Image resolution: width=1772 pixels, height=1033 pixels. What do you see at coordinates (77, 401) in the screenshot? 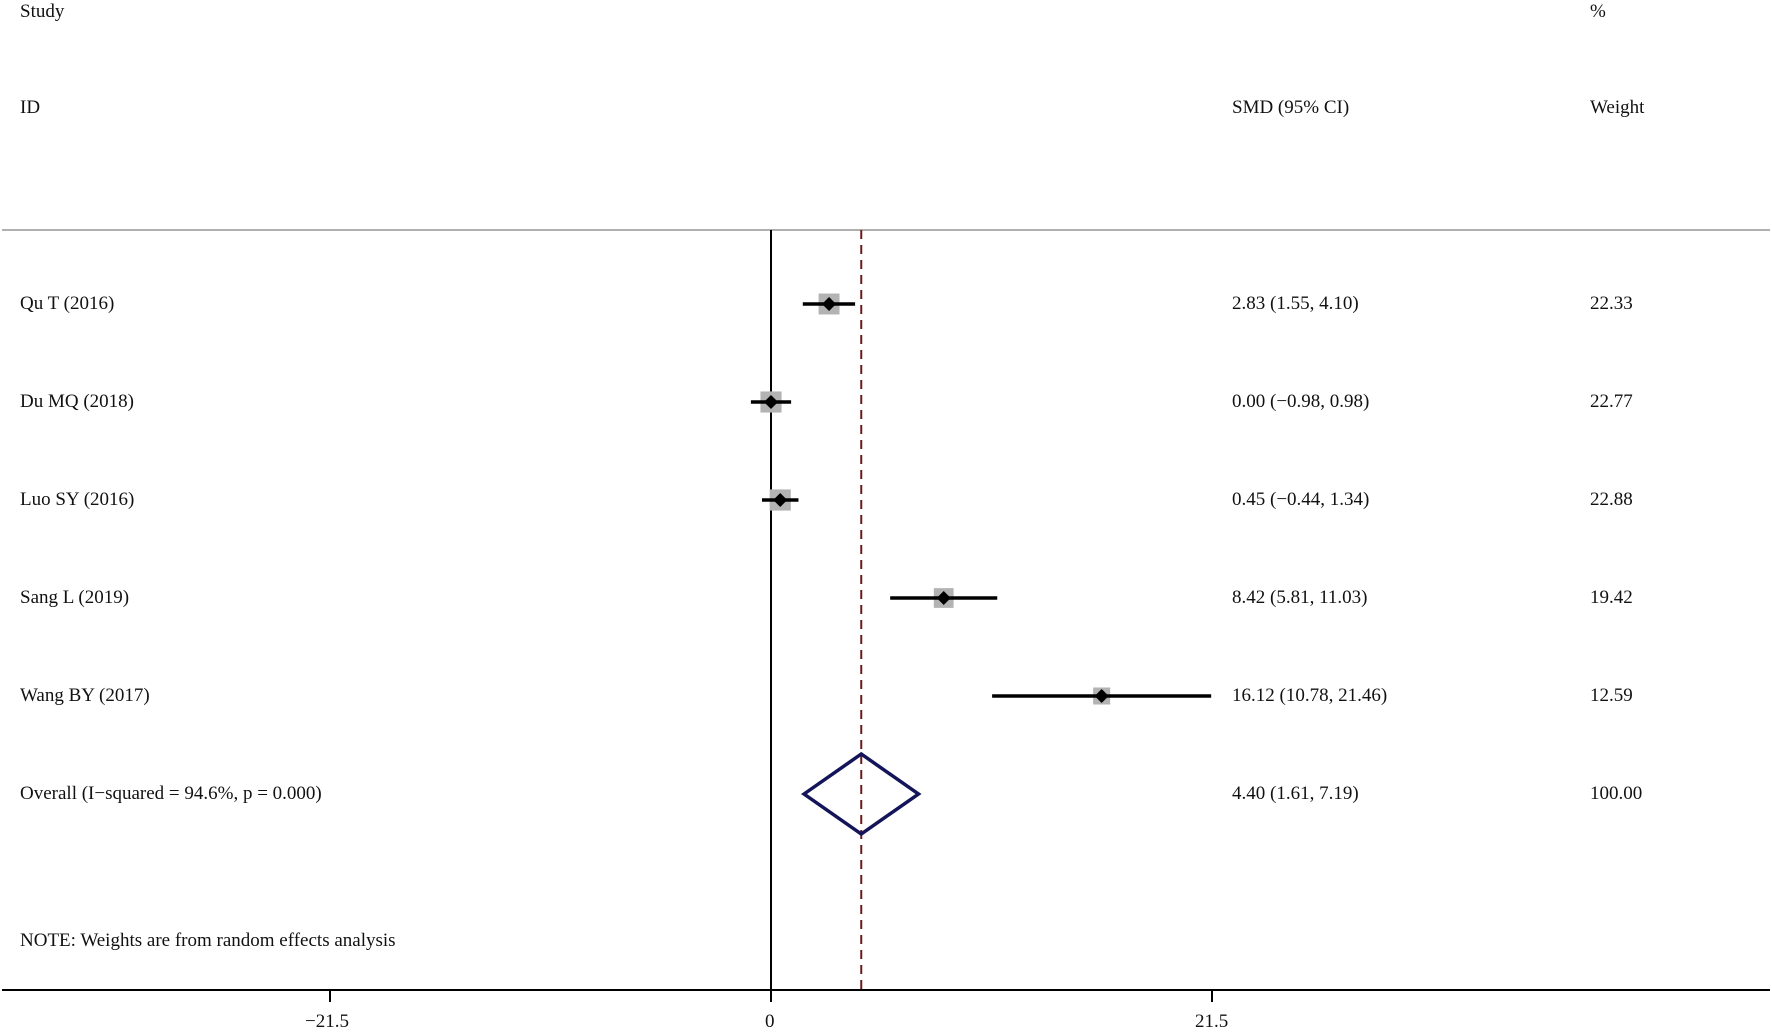
I see `study-label: Du MQ (2018)` at bounding box center [77, 401].